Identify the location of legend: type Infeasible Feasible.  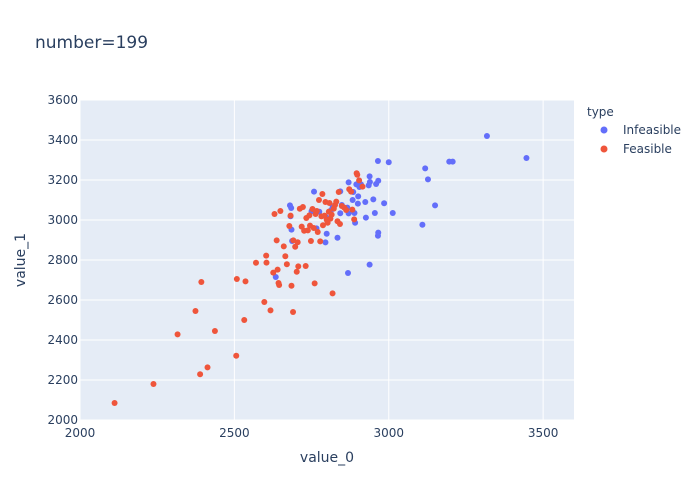
(634, 130).